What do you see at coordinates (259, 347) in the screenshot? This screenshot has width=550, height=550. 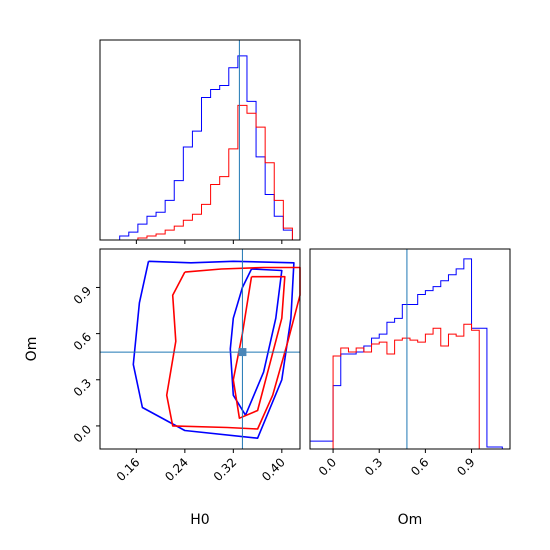 I see `red-inner-contour` at bounding box center [259, 347].